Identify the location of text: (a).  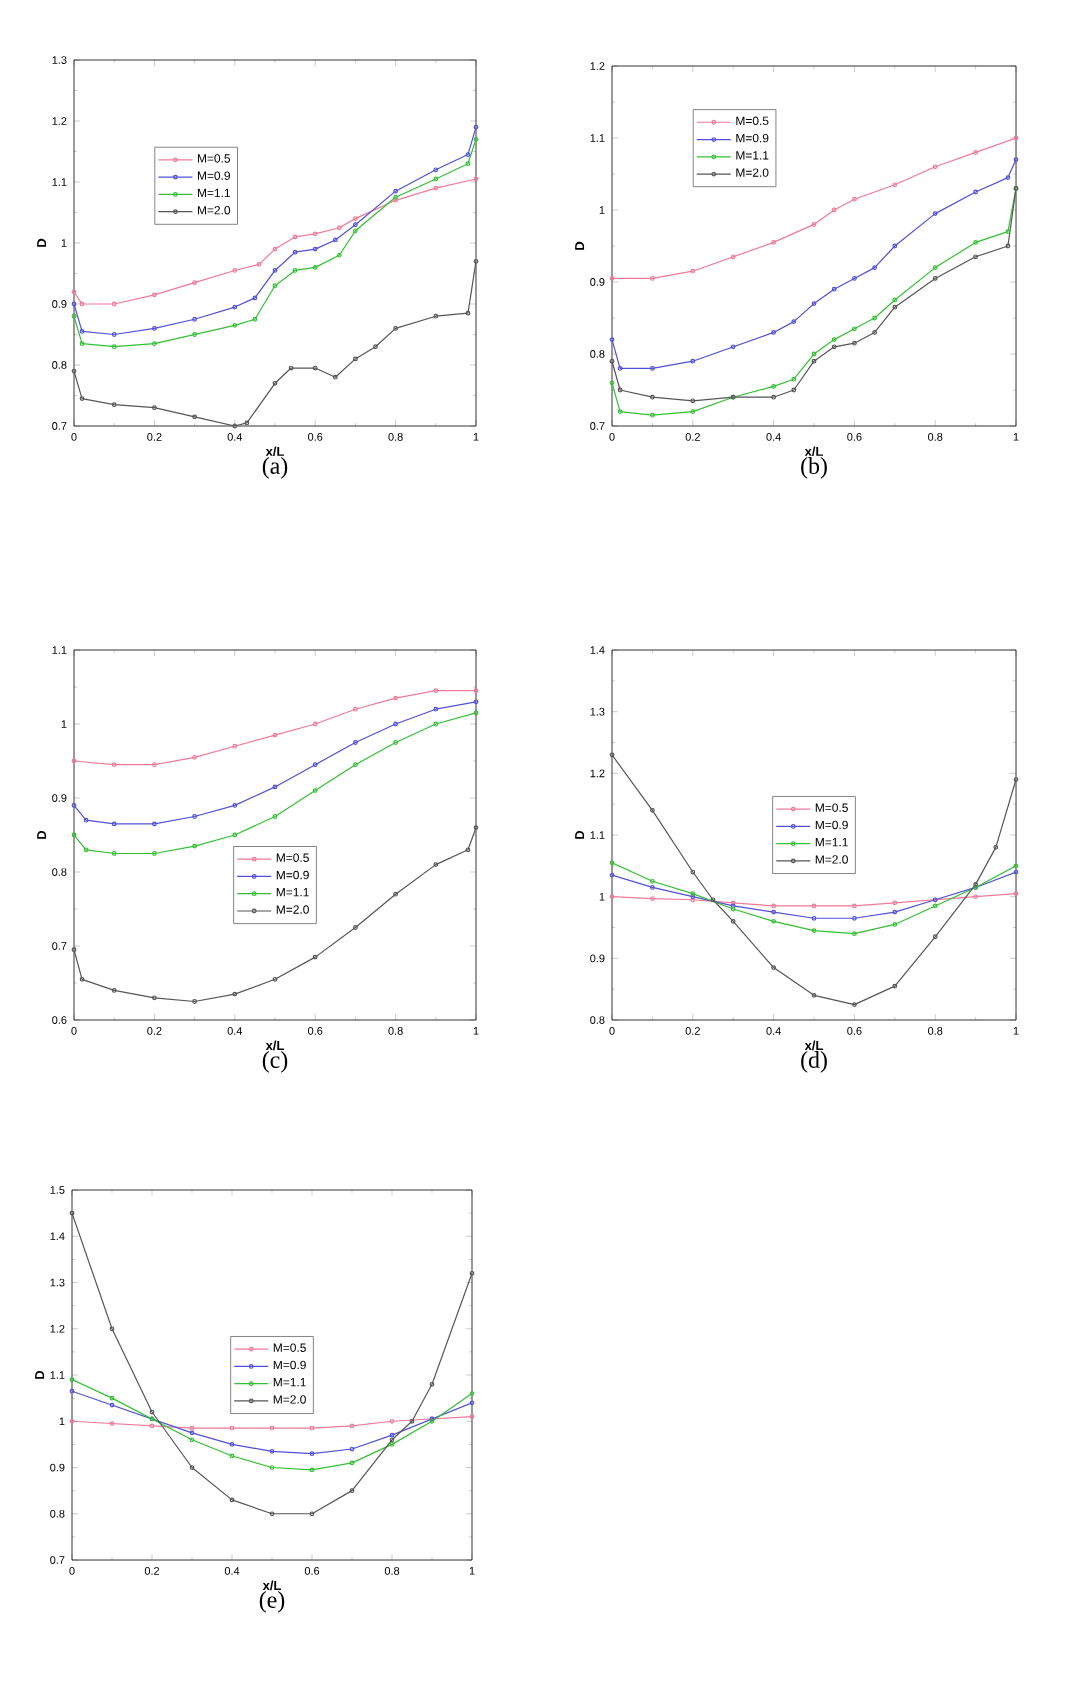
(275, 468).